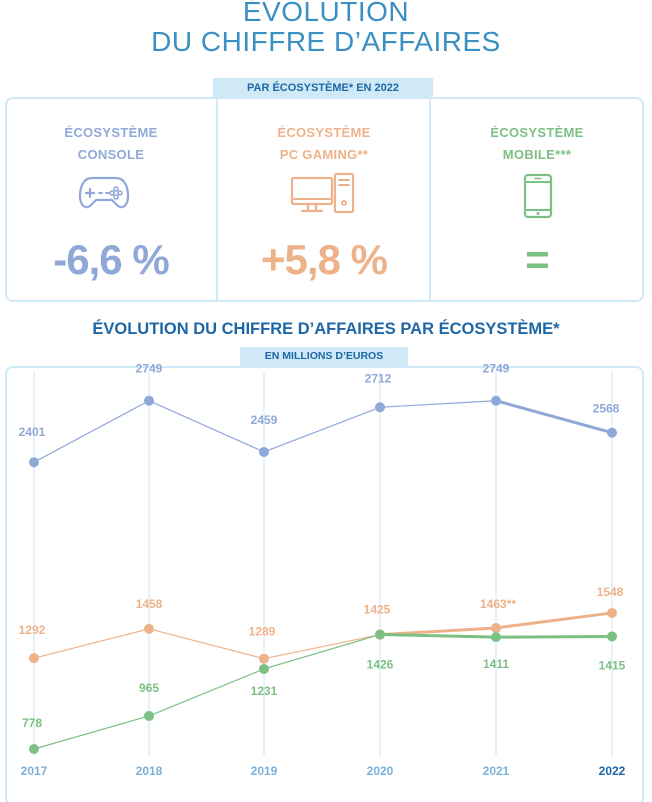 The image size is (652, 802). Describe the element at coordinates (264, 658) in the screenshot. I see `pc-point-2019` at that location.